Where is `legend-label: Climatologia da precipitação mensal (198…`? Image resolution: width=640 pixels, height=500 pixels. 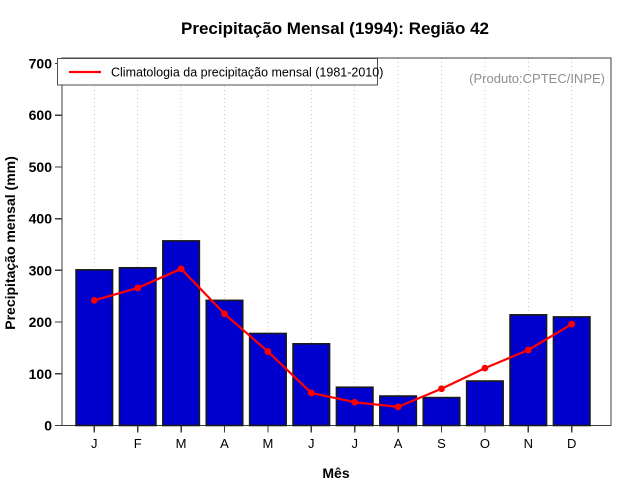
legend-label: Climatologia da precipitação mensal (198… is located at coordinates (247, 73).